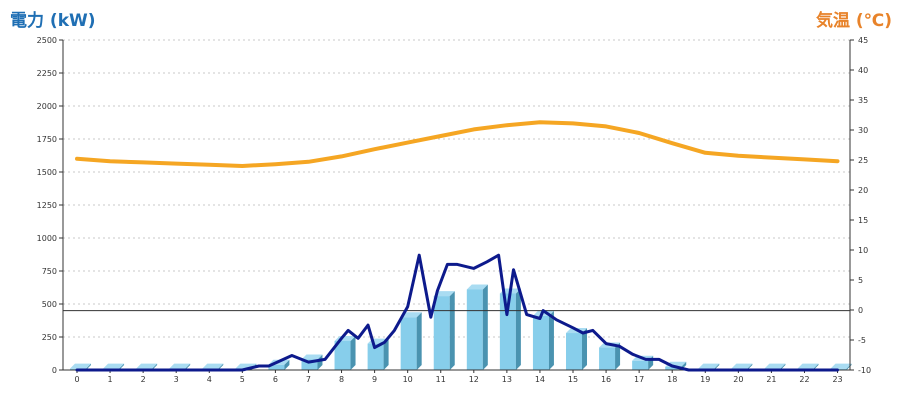  What do you see at coordinates (540, 379) in the screenshot?
I see `x-tick-label: 14` at bounding box center [540, 379].